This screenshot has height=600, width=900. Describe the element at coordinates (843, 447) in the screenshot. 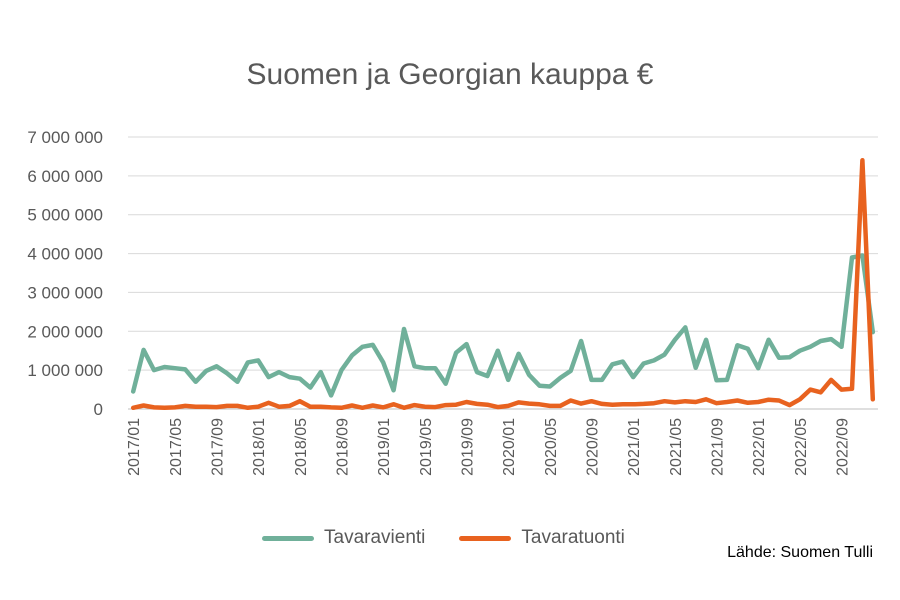

I see `x-tick-label: 2022/09` at that location.